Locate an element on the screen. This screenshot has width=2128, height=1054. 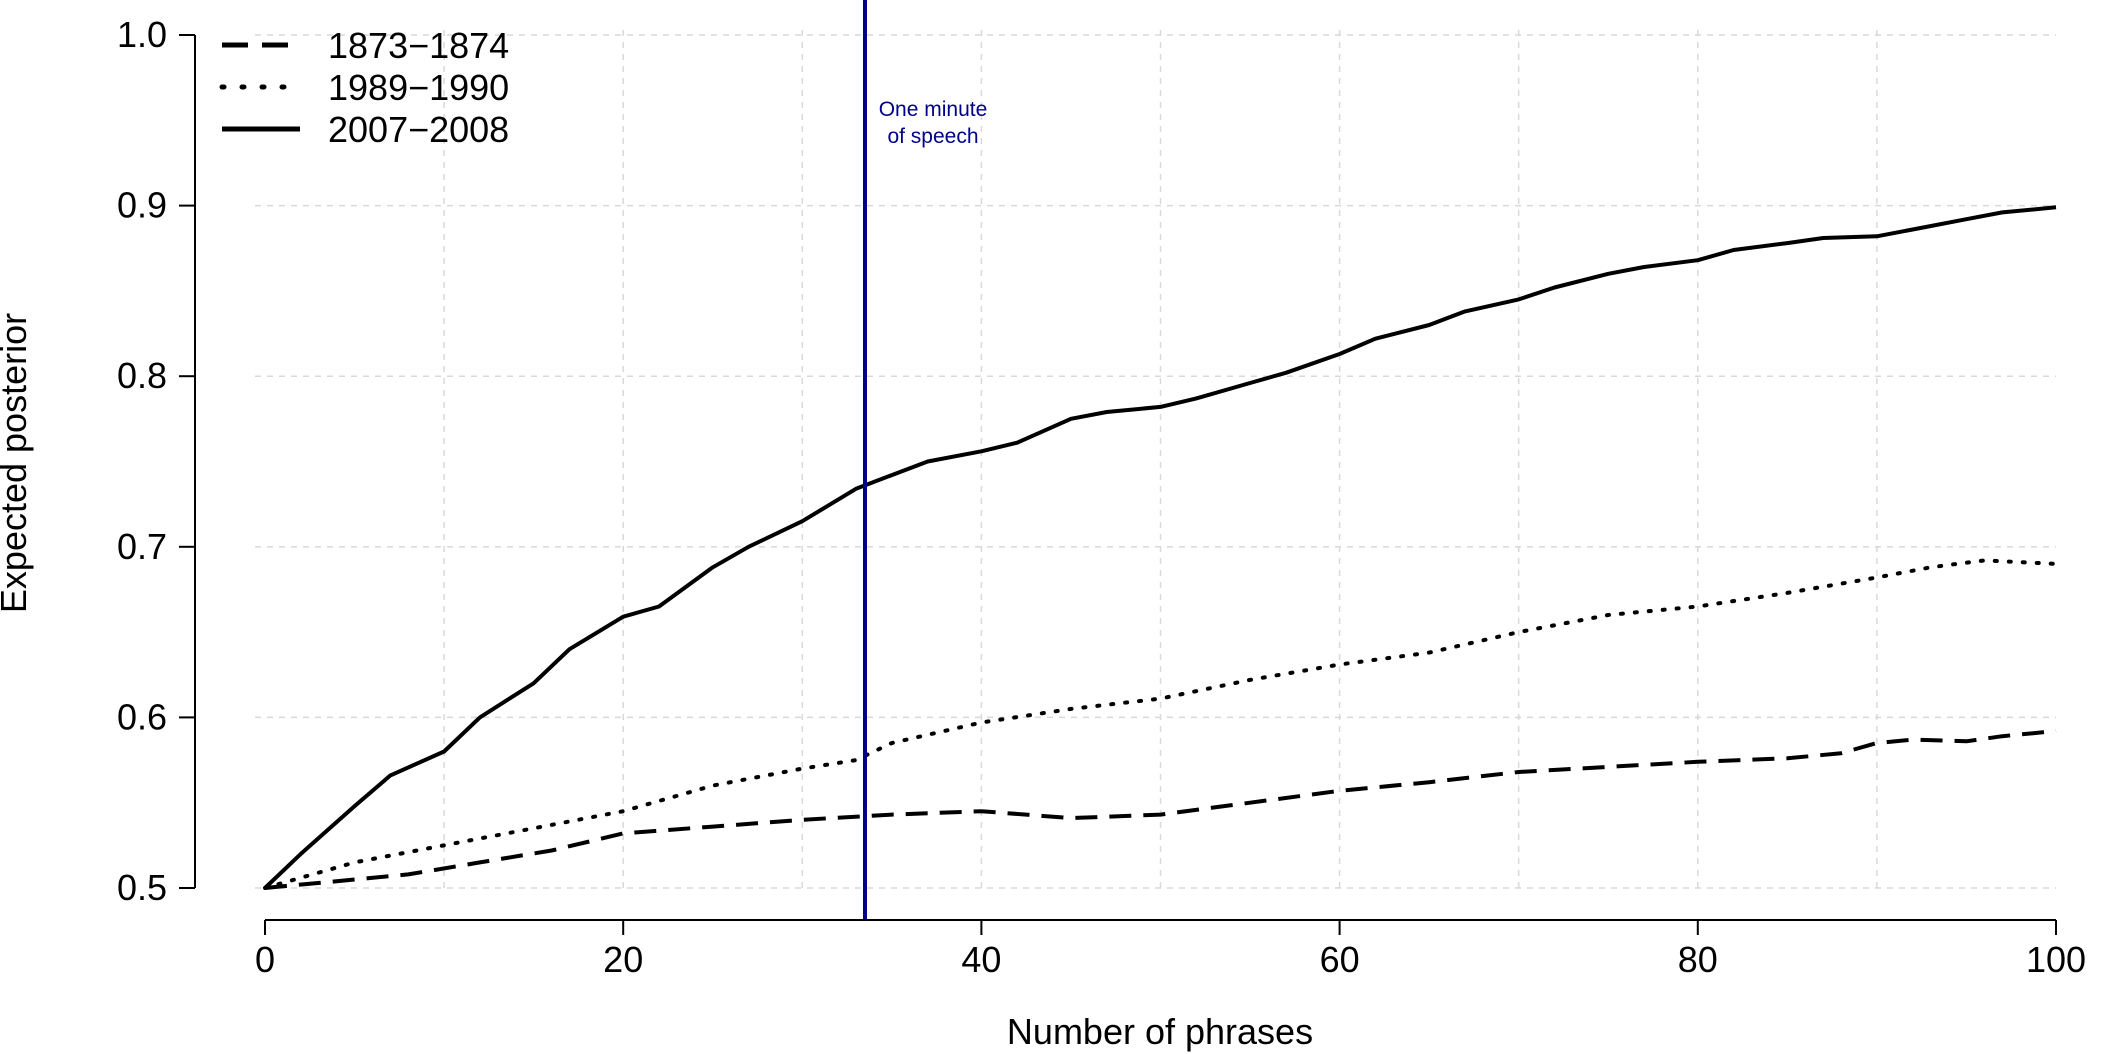
x-tick-label: 0 is located at coordinates (265, 959).